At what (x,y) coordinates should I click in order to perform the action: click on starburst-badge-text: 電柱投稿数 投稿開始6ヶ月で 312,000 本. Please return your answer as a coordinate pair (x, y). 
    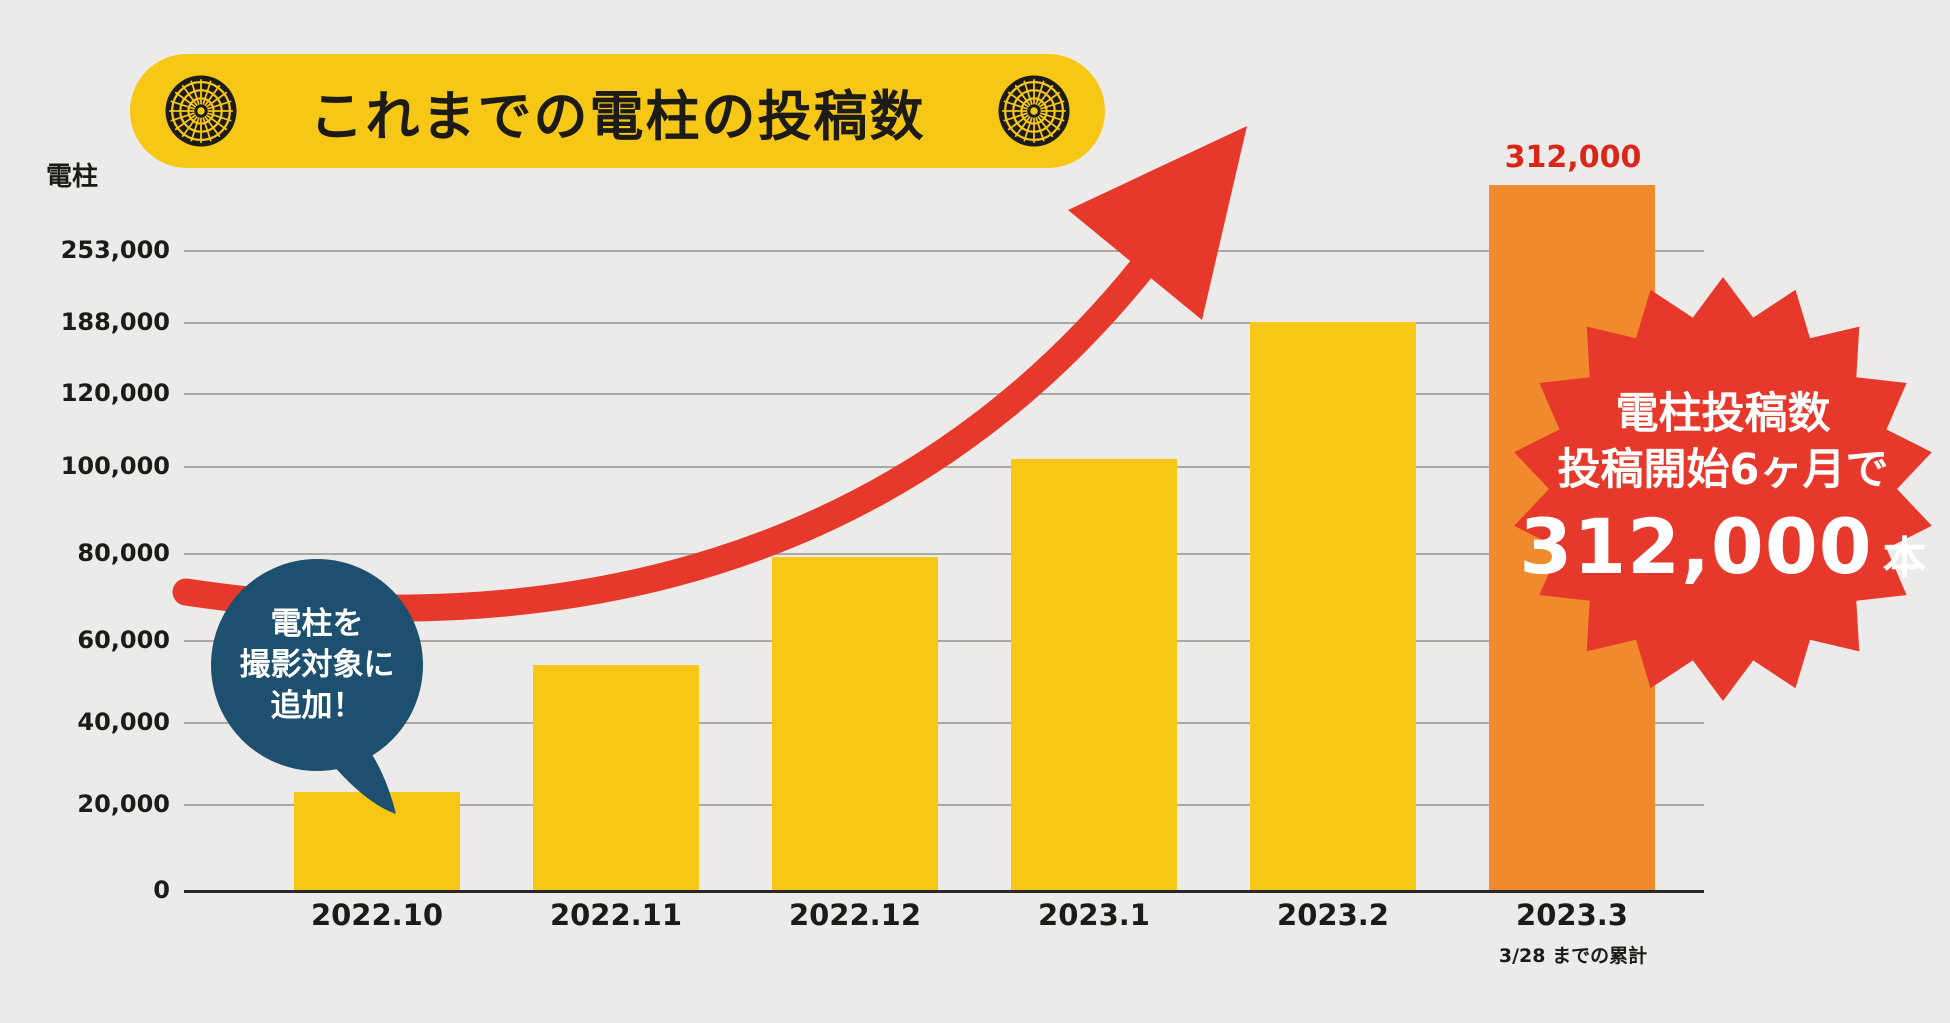
    Looking at the image, I should click on (1723, 488).